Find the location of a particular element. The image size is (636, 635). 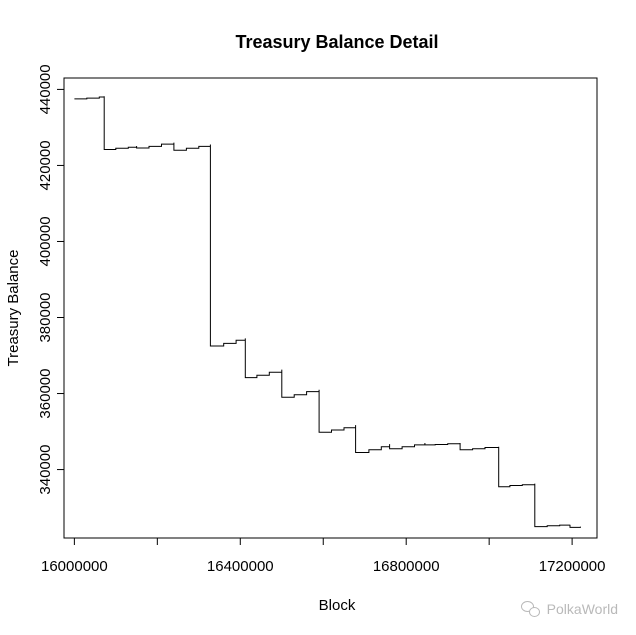

x-tick-label: 16800000 is located at coordinates (406, 566).